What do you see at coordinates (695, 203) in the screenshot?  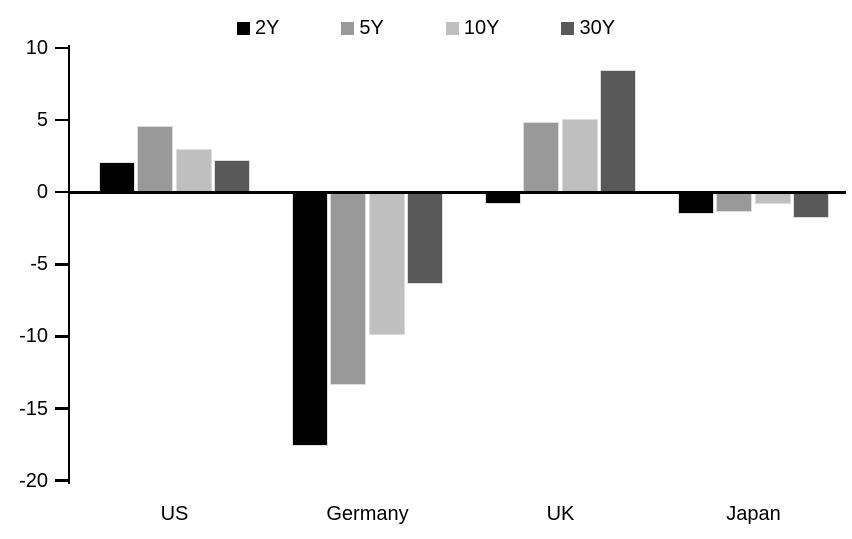 I see `bar-japan-2y` at bounding box center [695, 203].